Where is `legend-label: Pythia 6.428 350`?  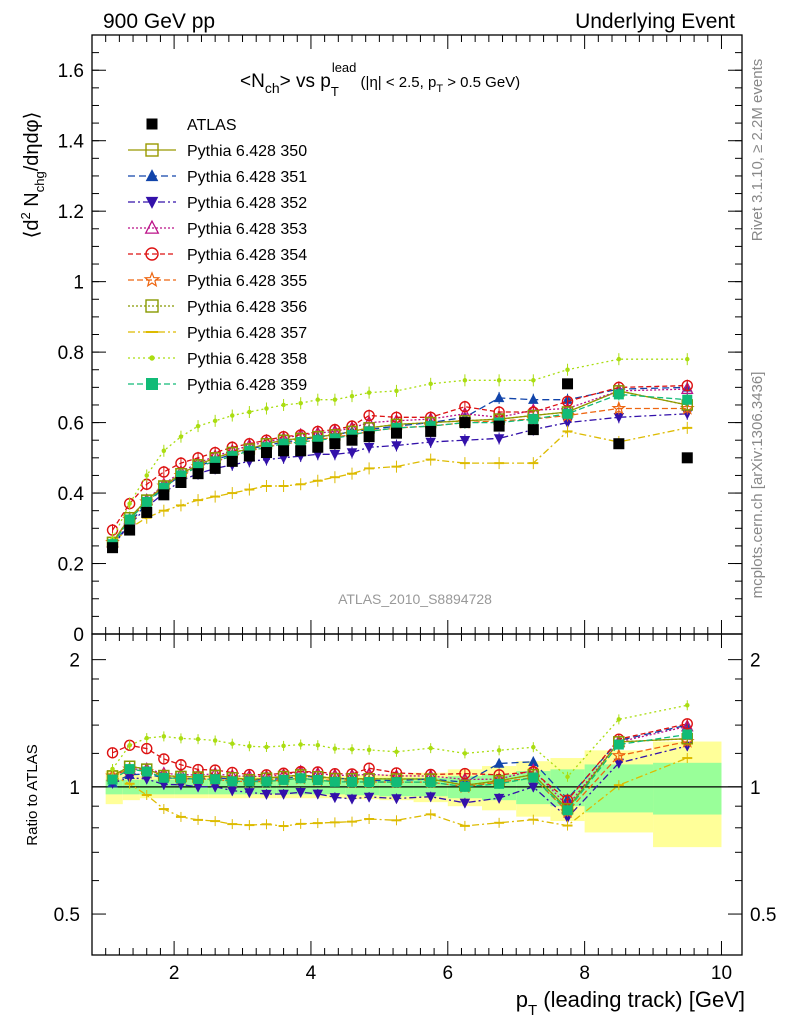 legend-label: Pythia 6.428 350 is located at coordinates (247, 151).